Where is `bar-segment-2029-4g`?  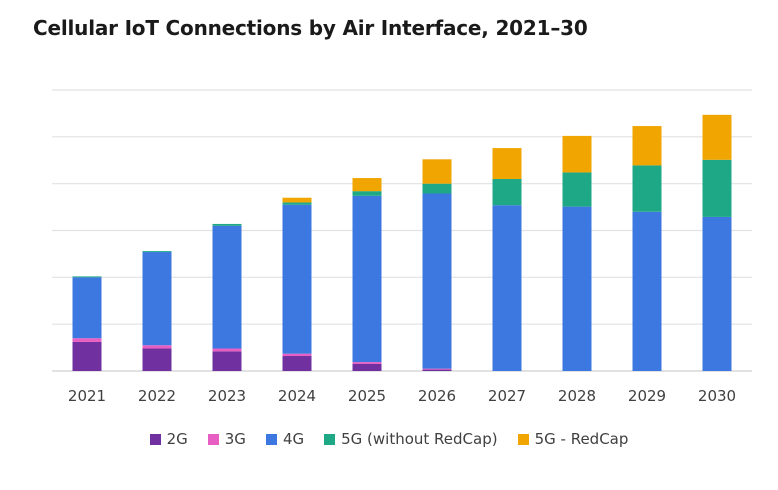
bar-segment-2029-4g is located at coordinates (647, 291).